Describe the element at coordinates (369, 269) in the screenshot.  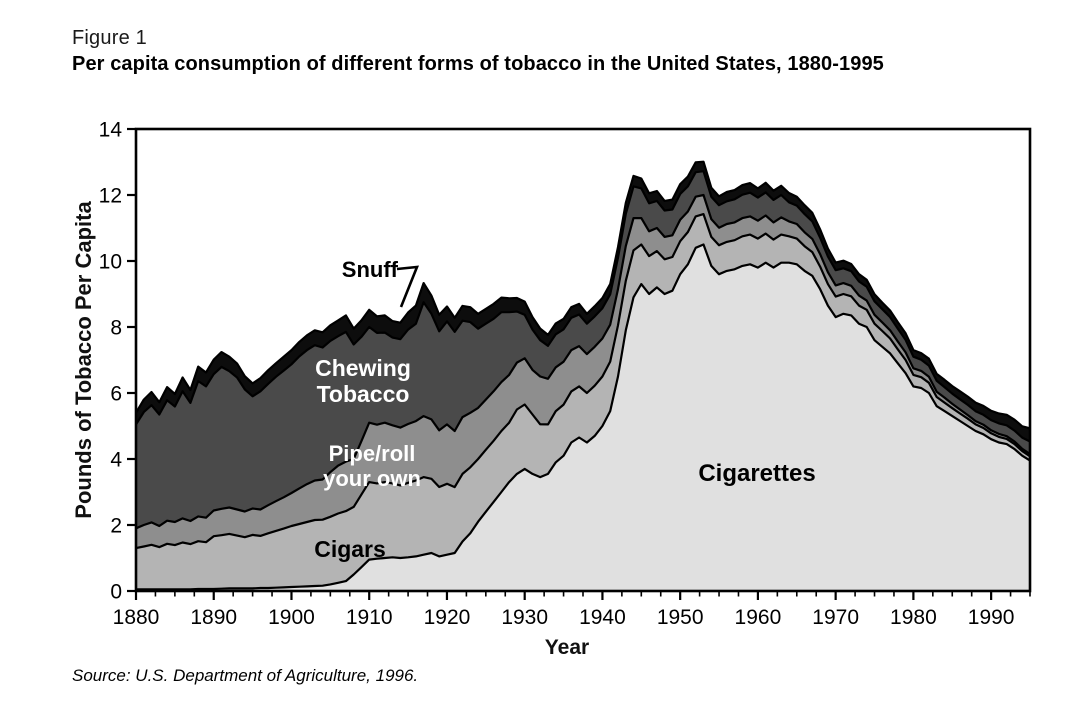
I see `band-label-snuff: Snuff` at that location.